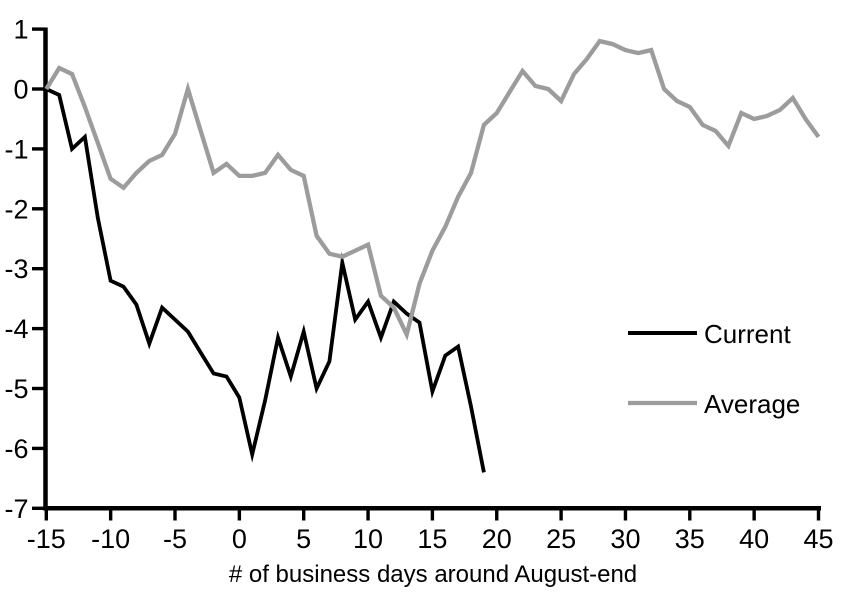  Describe the element at coordinates (368, 539) in the screenshot. I see `x-tick-label: 10` at that location.